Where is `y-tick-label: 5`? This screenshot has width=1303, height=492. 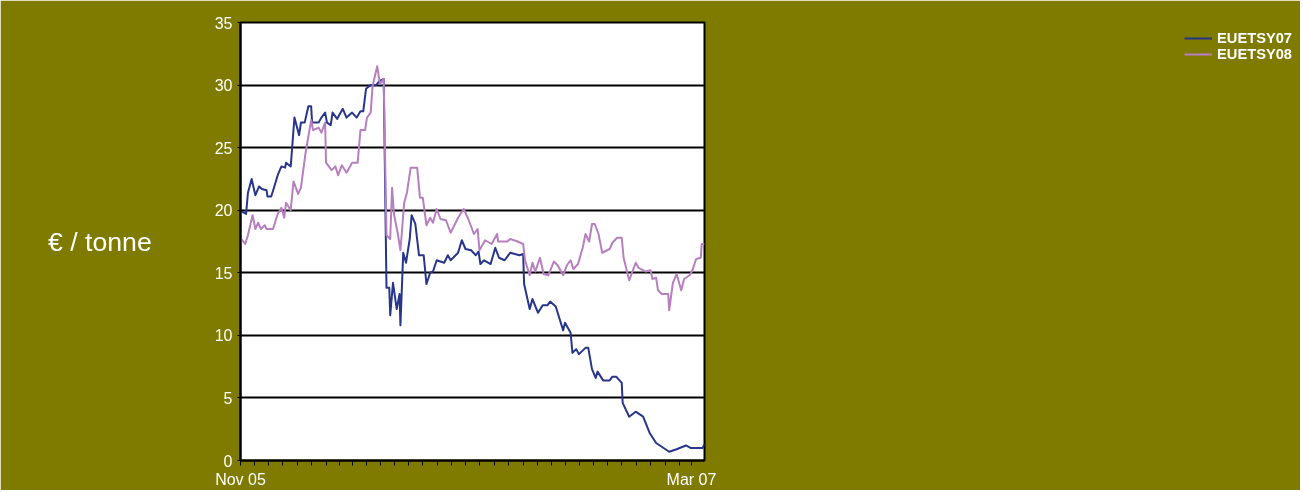
y-tick-label: 5 is located at coordinates (228, 398).